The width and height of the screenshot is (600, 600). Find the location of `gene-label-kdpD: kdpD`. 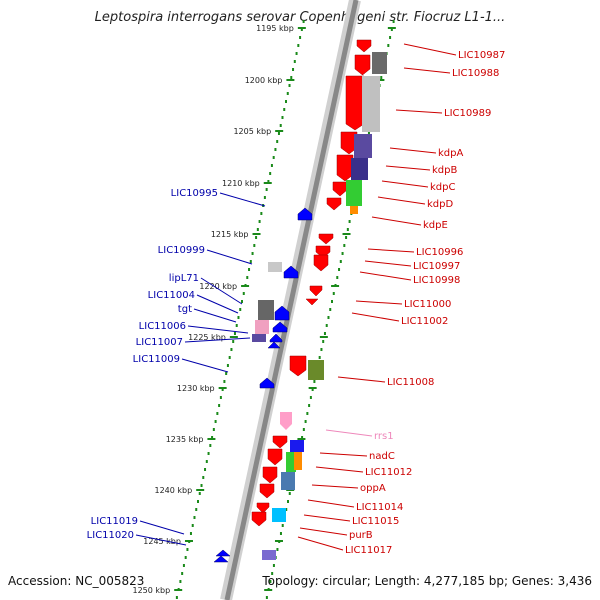

gene-label-kdpD: kdpD is located at coordinates (440, 204).